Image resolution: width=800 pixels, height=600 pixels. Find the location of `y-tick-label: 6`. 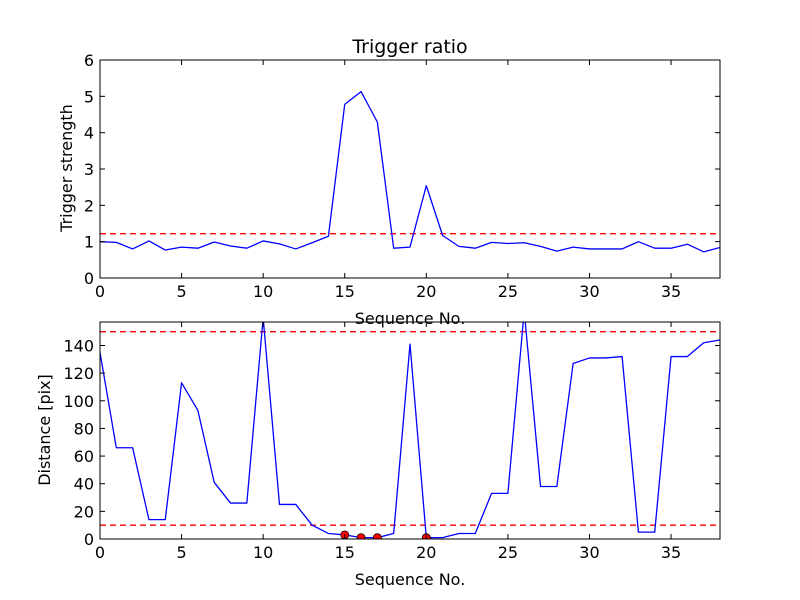

y-tick-label: 6 is located at coordinates (89, 60).